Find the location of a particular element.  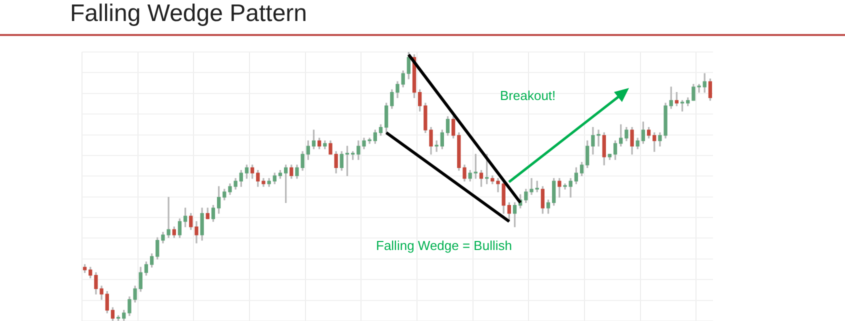

annotation: Falling Wedge = Bullish is located at coordinates (444, 245).